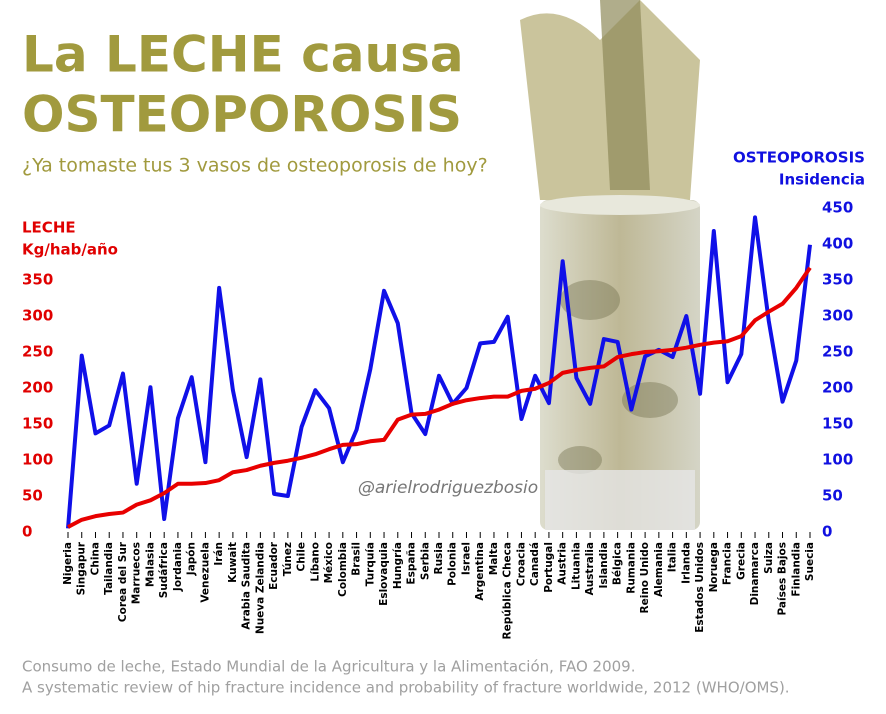  Describe the element at coordinates (827, 532) in the screenshot. I see `y2-tick-label: 0` at that location.